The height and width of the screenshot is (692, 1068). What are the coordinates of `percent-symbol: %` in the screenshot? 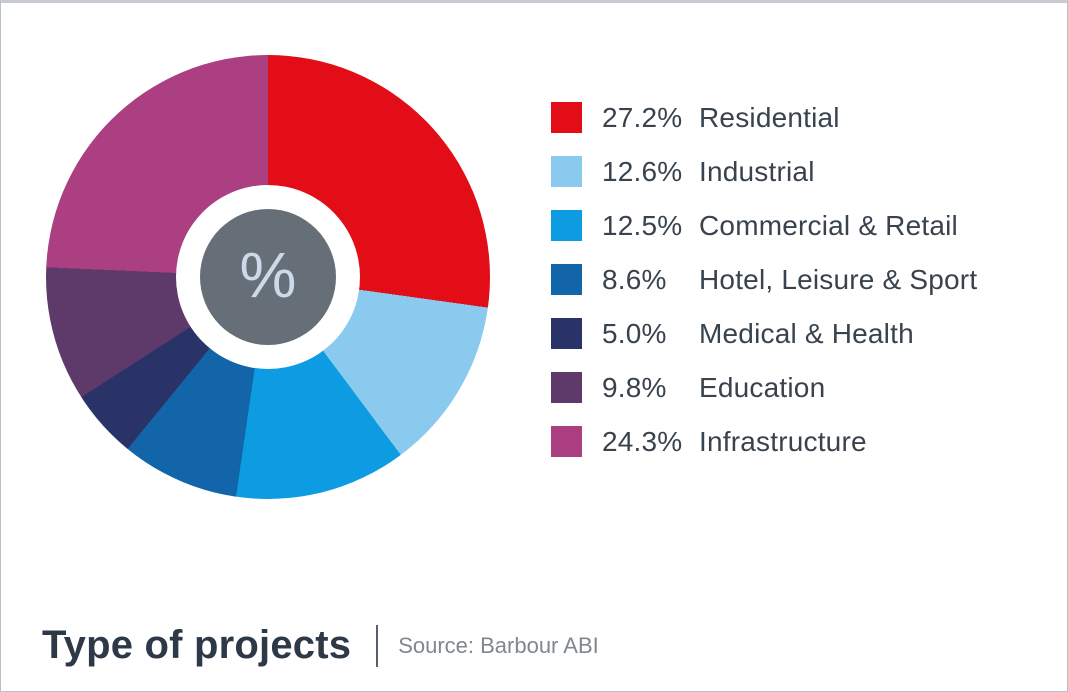 It's located at (268, 275).